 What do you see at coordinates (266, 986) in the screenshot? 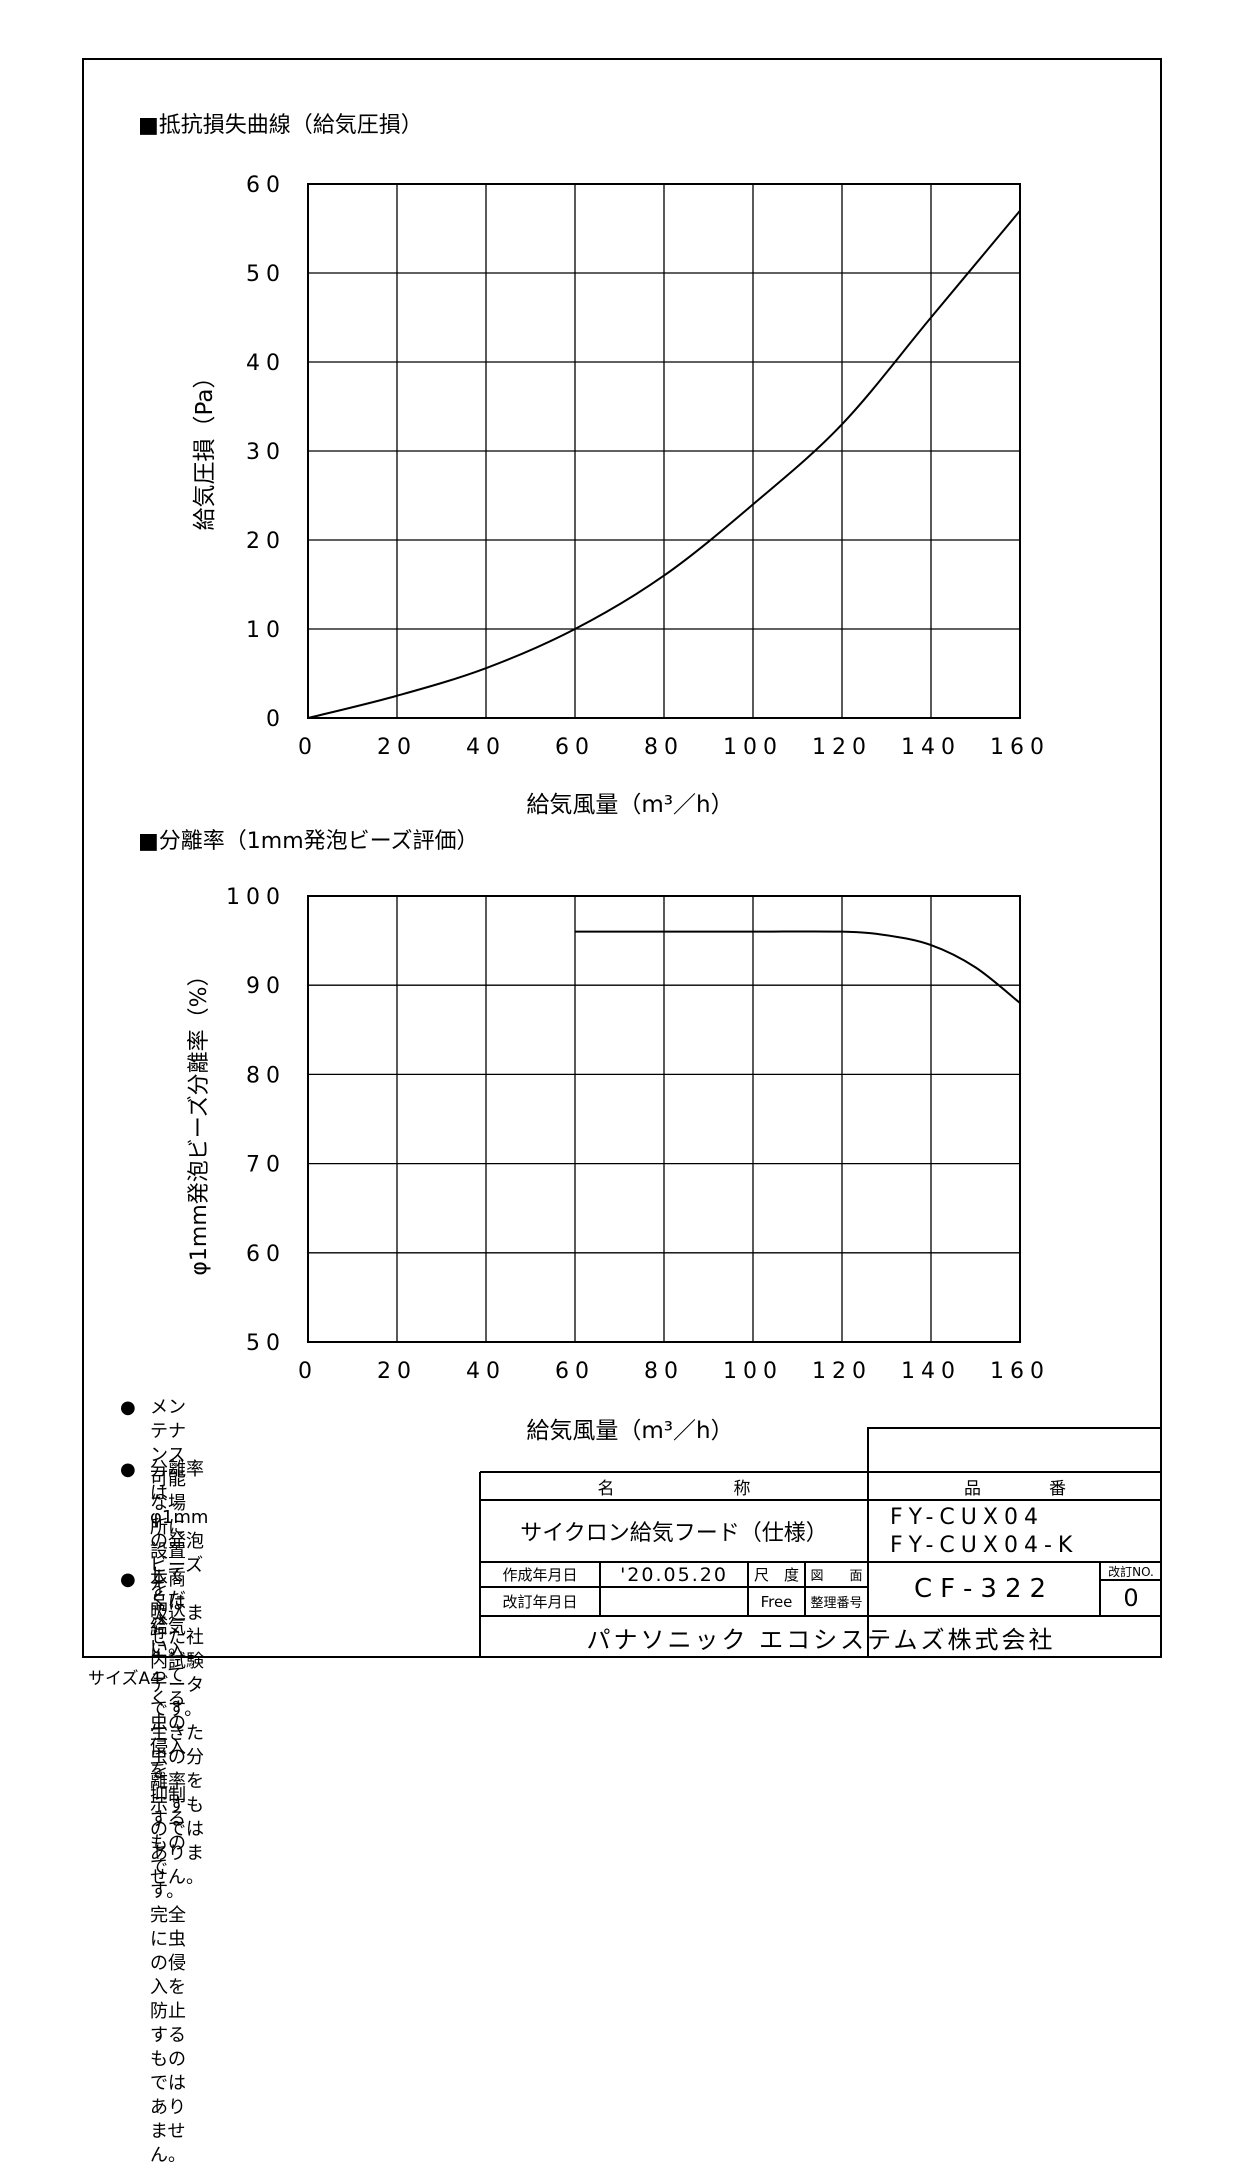
I see `chart2-ytick-label: 90` at bounding box center [266, 986].